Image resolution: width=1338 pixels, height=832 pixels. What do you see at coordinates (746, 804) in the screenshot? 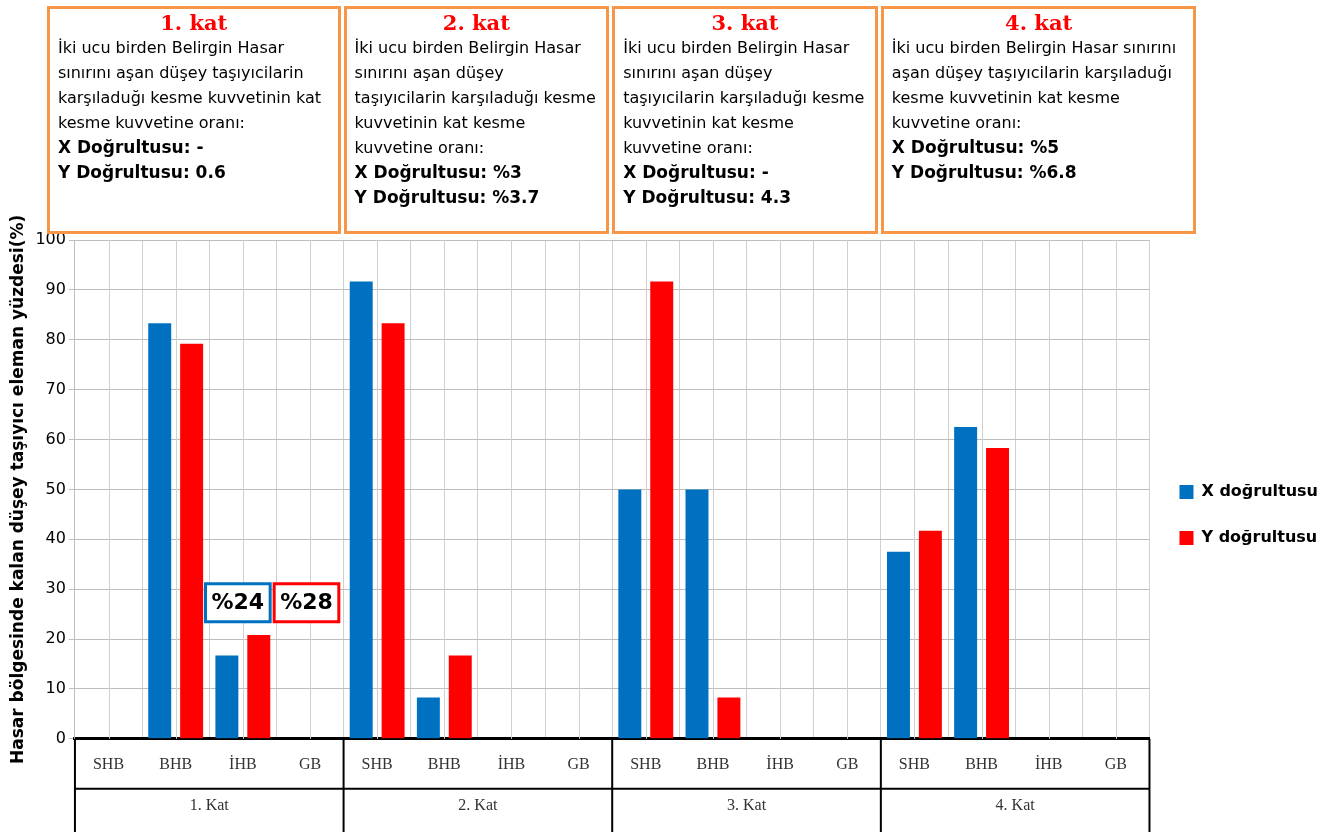
I see `text: 3. Kat` at bounding box center [746, 804].